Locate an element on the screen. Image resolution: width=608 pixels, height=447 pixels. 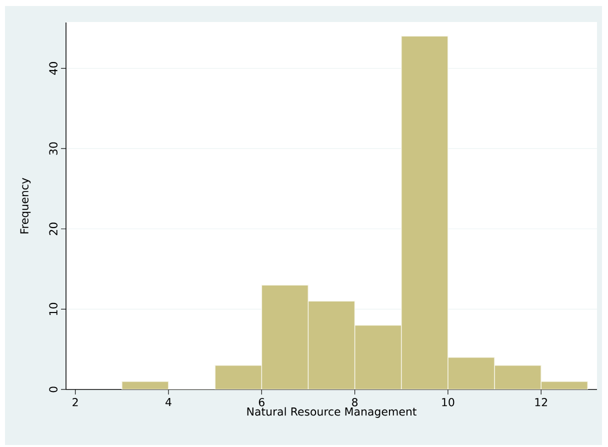
y-tick-label: 0 is located at coordinates (53, 389).